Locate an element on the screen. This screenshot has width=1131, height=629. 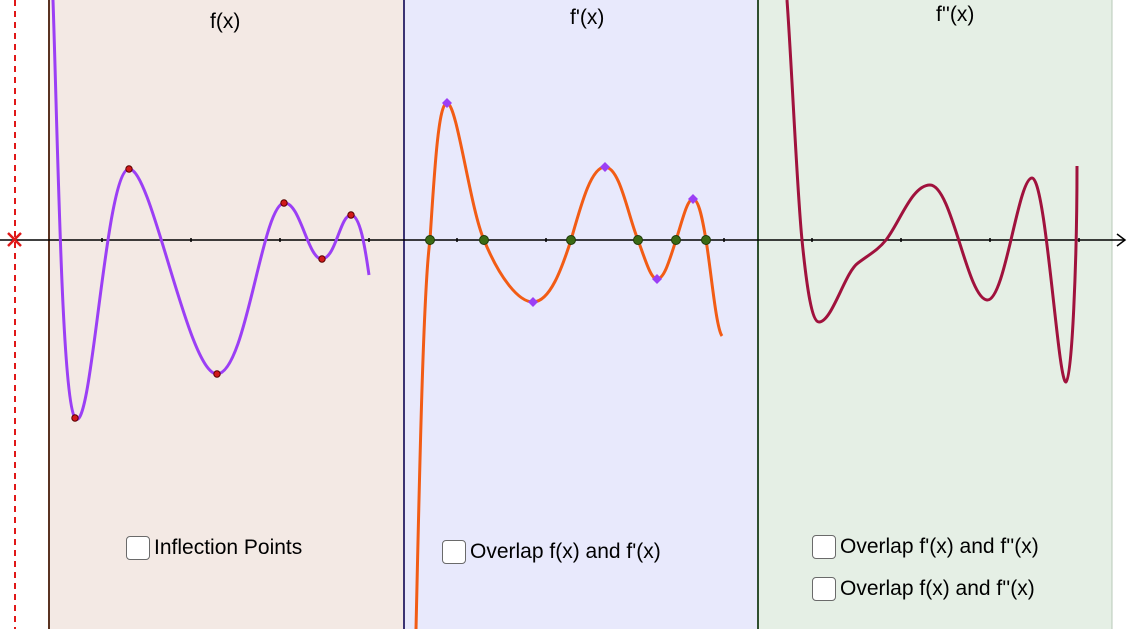
overlap-f-fpp-checkbox: Overlap f(x) and f''(x) is located at coordinates (923, 589).